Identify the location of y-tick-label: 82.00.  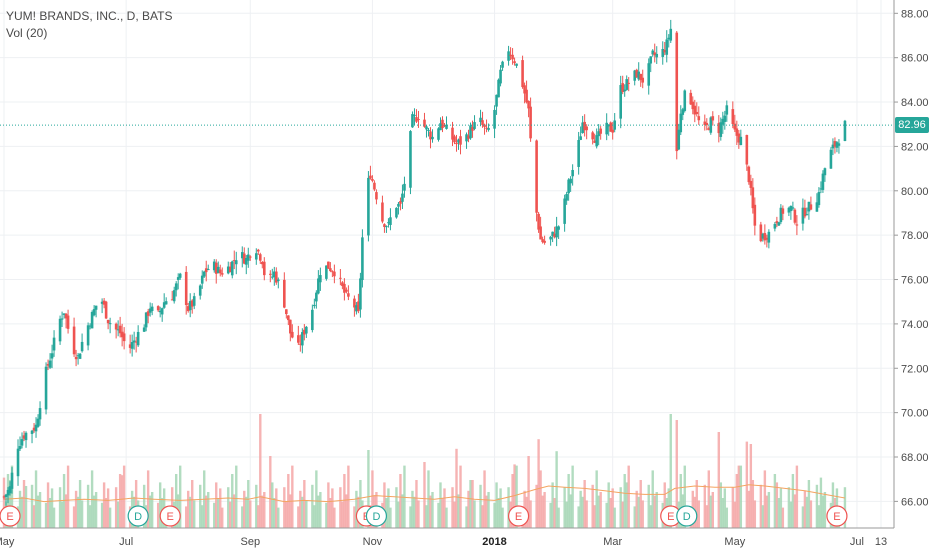
(915, 147).